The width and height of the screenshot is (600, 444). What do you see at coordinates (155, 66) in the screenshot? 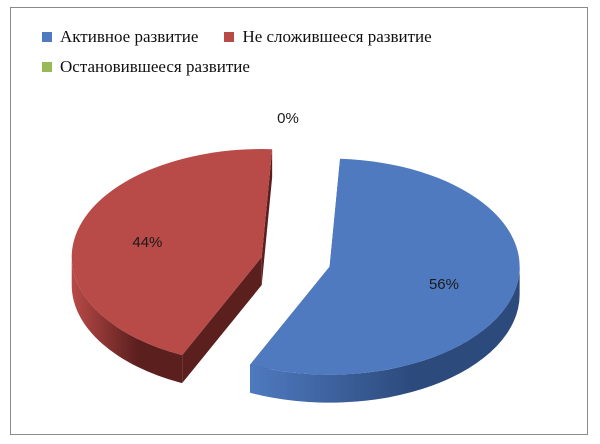
I see `legend-label-stopped: Остановившееся развитие` at bounding box center [155, 66].